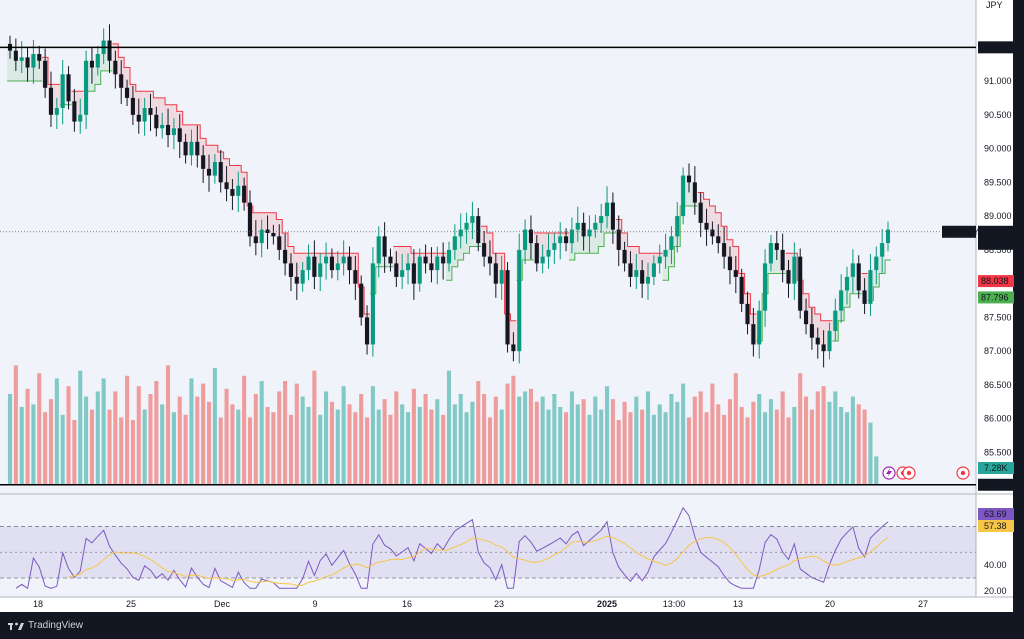 Image resolution: width=1024 pixels, height=639 pixels. Describe the element at coordinates (452, 548) in the screenshot. I see `rsi-line` at that location.